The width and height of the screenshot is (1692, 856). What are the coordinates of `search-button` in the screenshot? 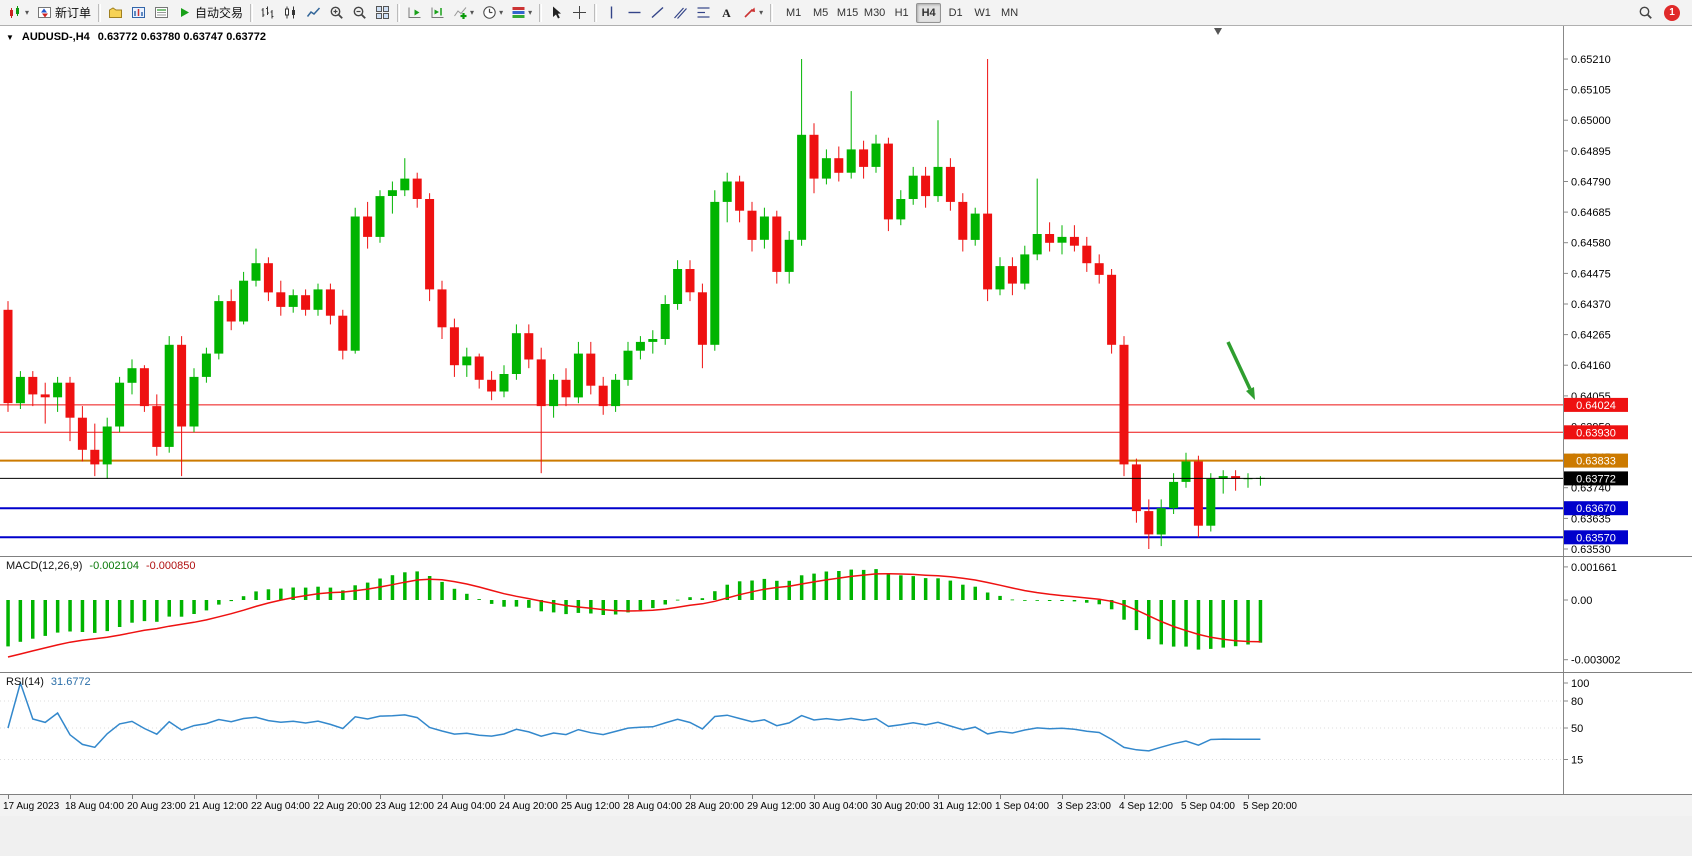 It's located at (1645, 13).